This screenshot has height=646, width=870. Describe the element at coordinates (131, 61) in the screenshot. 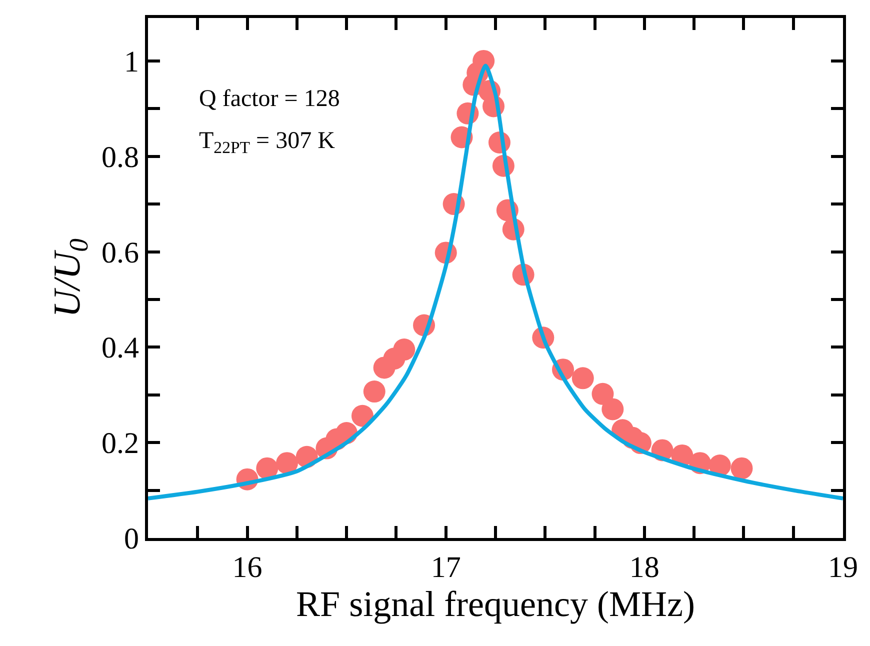

I see `y-tick-label: 1` at that location.